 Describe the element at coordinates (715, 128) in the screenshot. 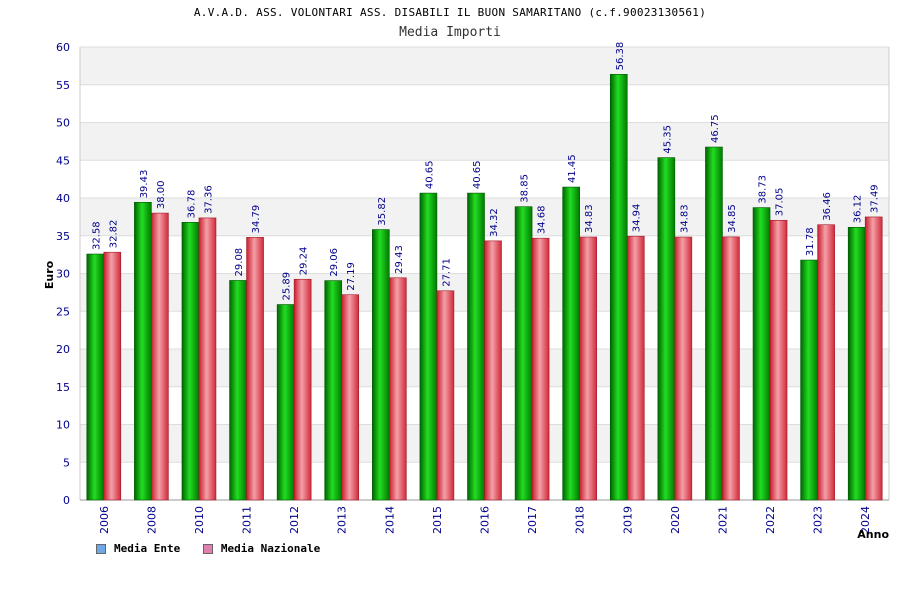

I see `data-label: 46.75` at that location.